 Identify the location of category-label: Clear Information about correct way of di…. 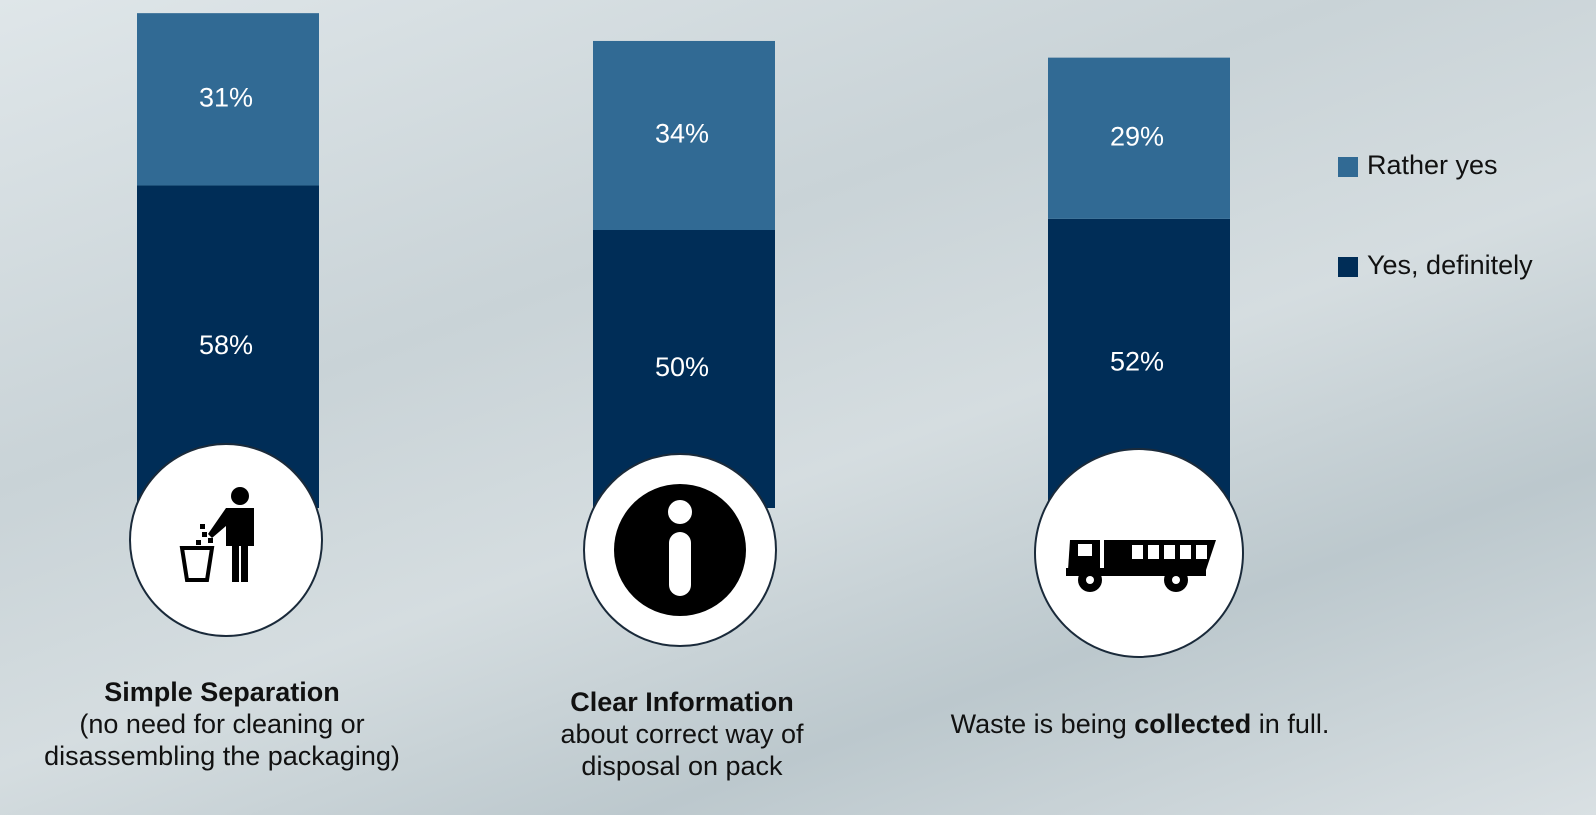
(682, 734).